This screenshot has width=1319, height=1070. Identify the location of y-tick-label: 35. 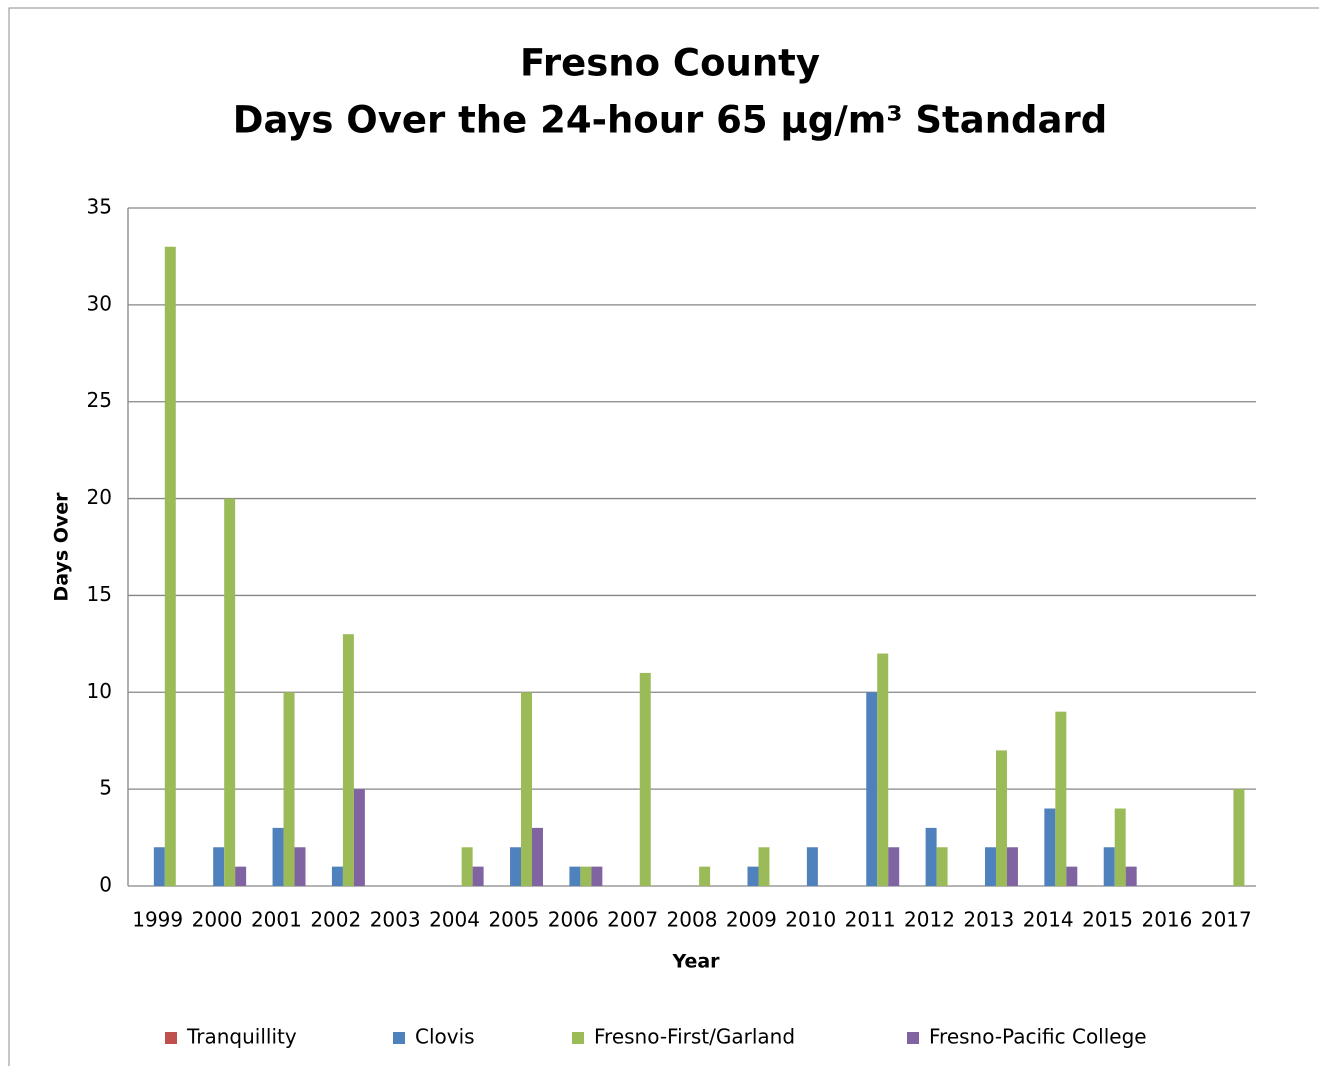
(99, 207).